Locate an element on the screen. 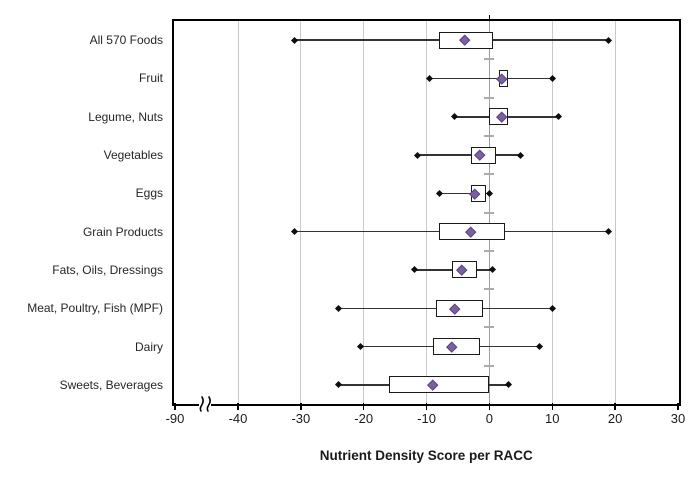  category-label: Eggs is located at coordinates (149, 193).